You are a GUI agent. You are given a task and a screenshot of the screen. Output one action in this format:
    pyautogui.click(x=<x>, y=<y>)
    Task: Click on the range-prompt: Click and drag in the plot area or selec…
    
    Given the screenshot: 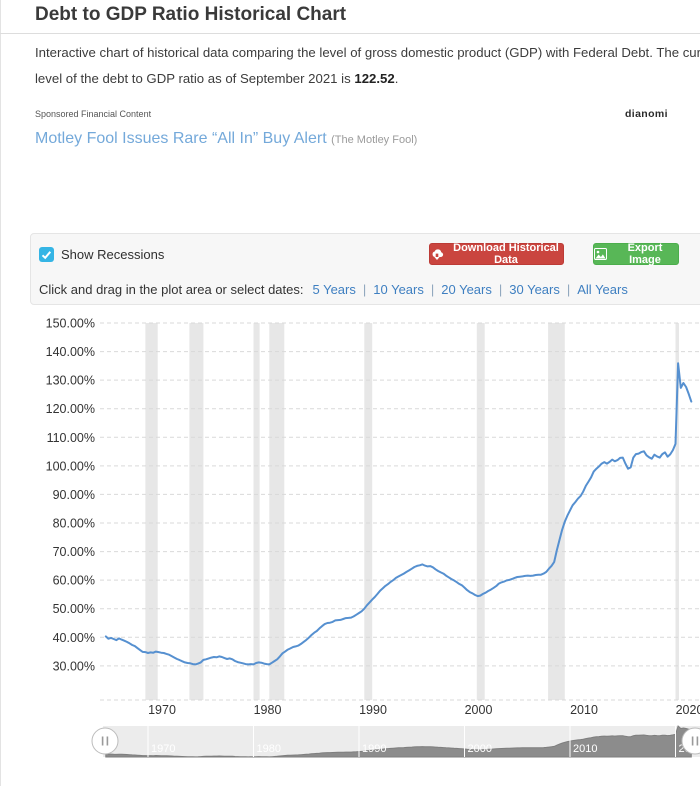 What is the action you would take?
    pyautogui.click(x=171, y=289)
    